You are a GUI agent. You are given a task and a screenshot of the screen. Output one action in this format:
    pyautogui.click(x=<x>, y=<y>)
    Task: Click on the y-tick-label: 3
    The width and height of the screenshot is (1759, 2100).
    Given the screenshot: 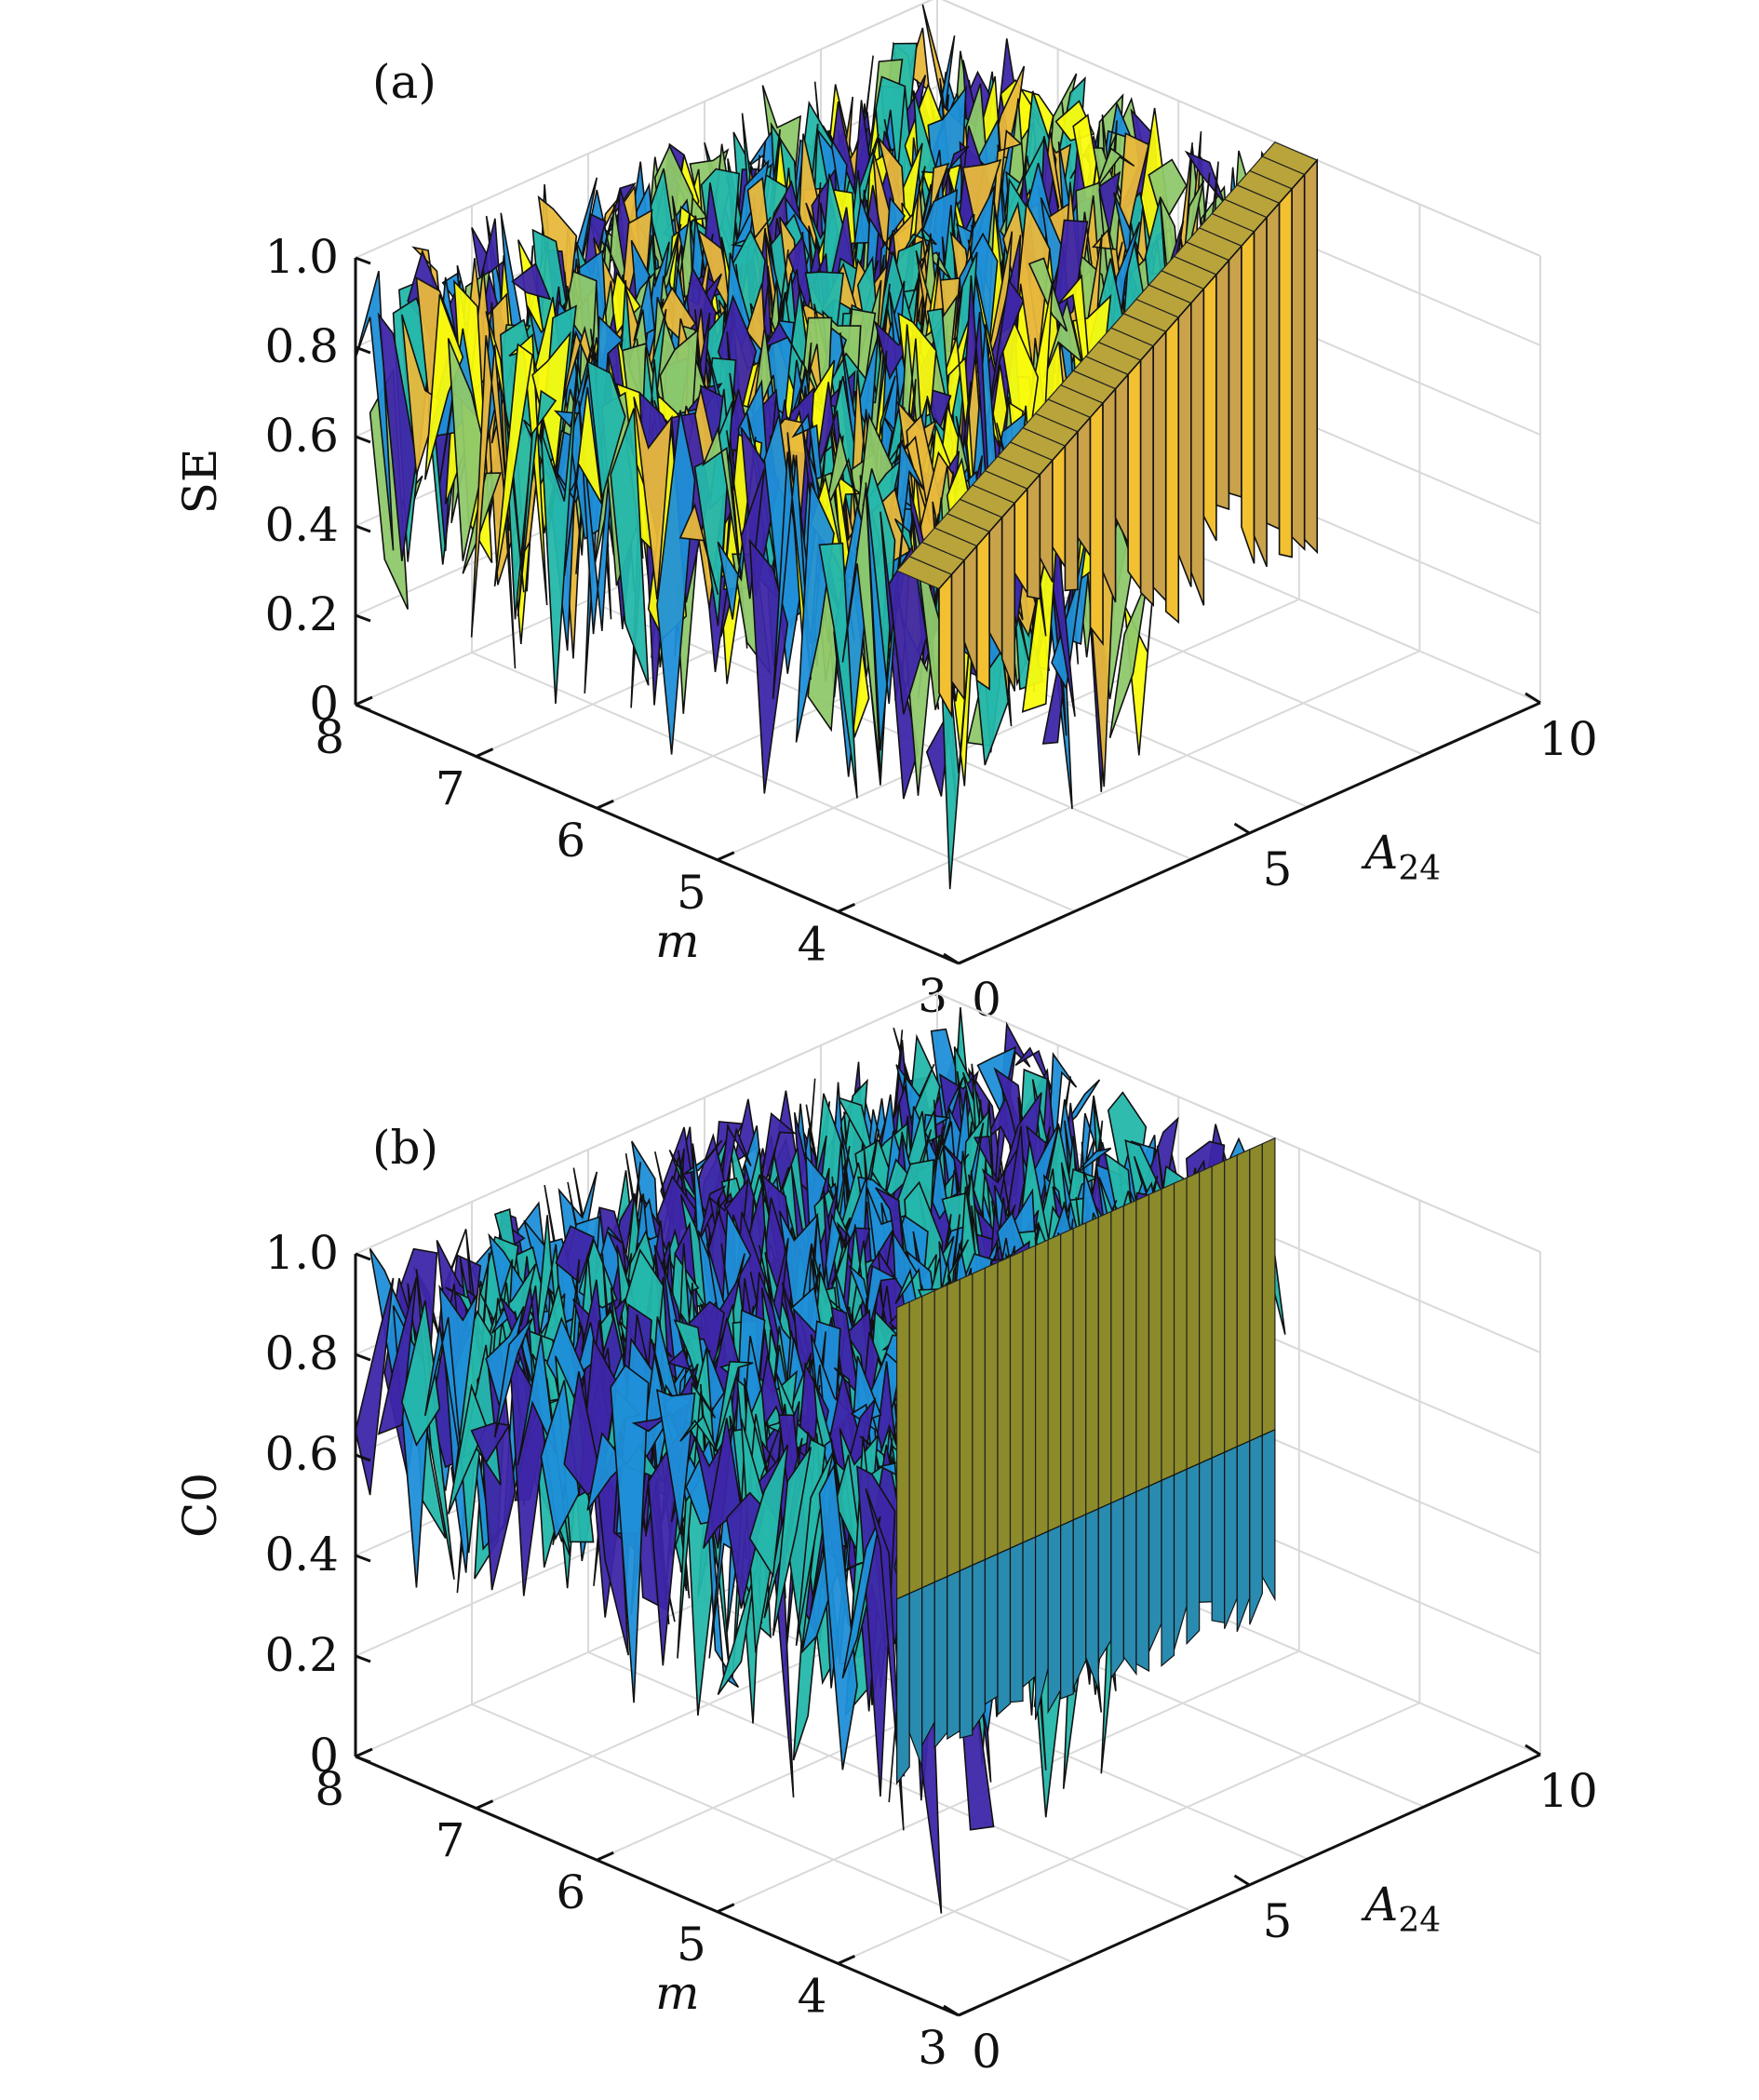 What is the action you would take?
    pyautogui.click(x=933, y=2048)
    